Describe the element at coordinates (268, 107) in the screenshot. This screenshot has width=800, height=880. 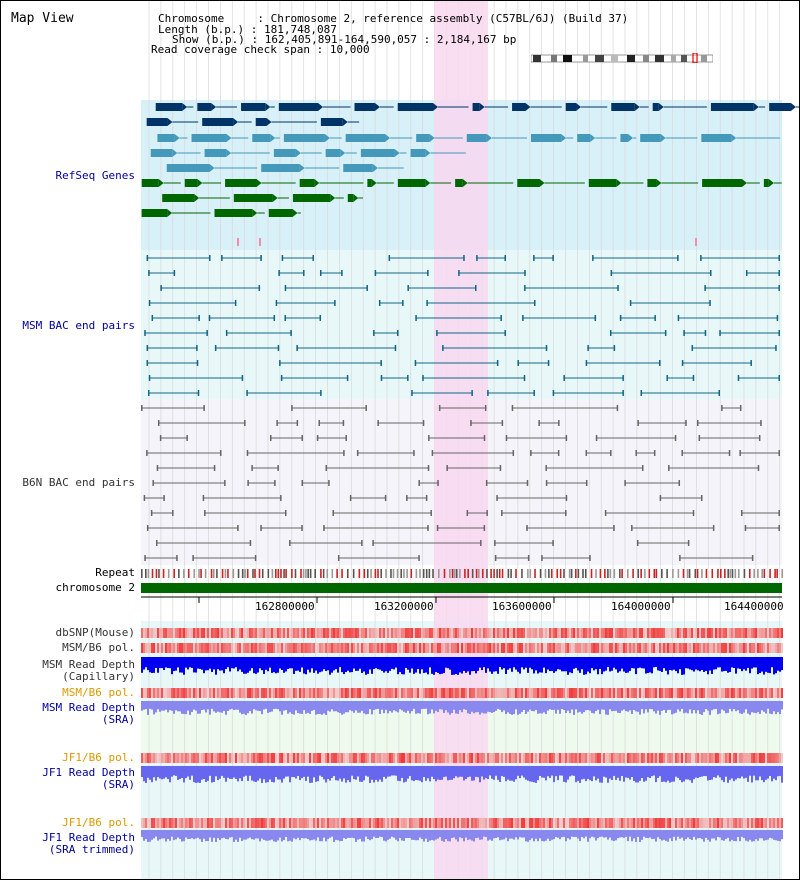
I see `gene-arrow` at that location.